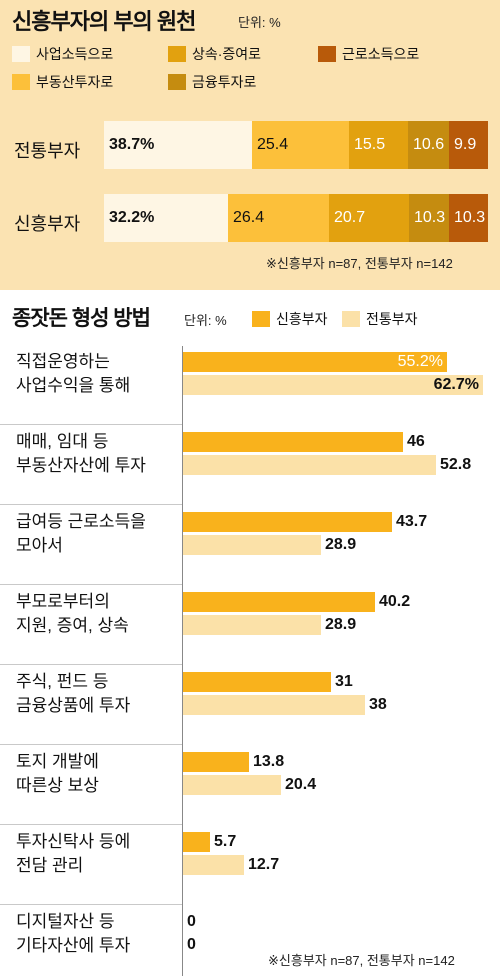  I want to click on stacked-segment: 25.4, so click(300, 145).